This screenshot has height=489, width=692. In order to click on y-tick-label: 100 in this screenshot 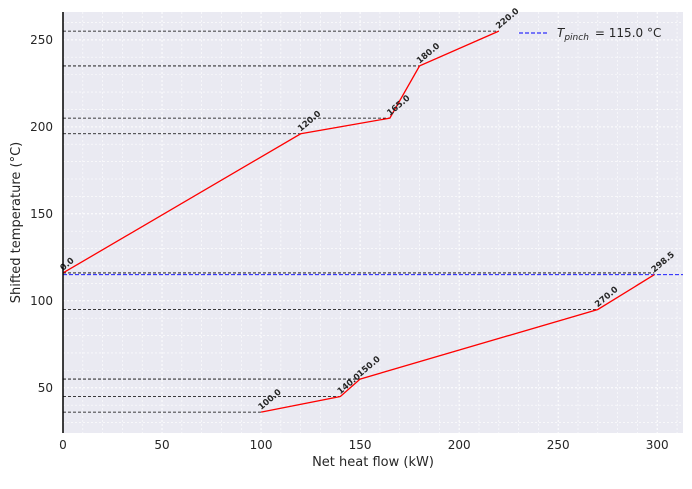, I will do `click(41, 301)`.